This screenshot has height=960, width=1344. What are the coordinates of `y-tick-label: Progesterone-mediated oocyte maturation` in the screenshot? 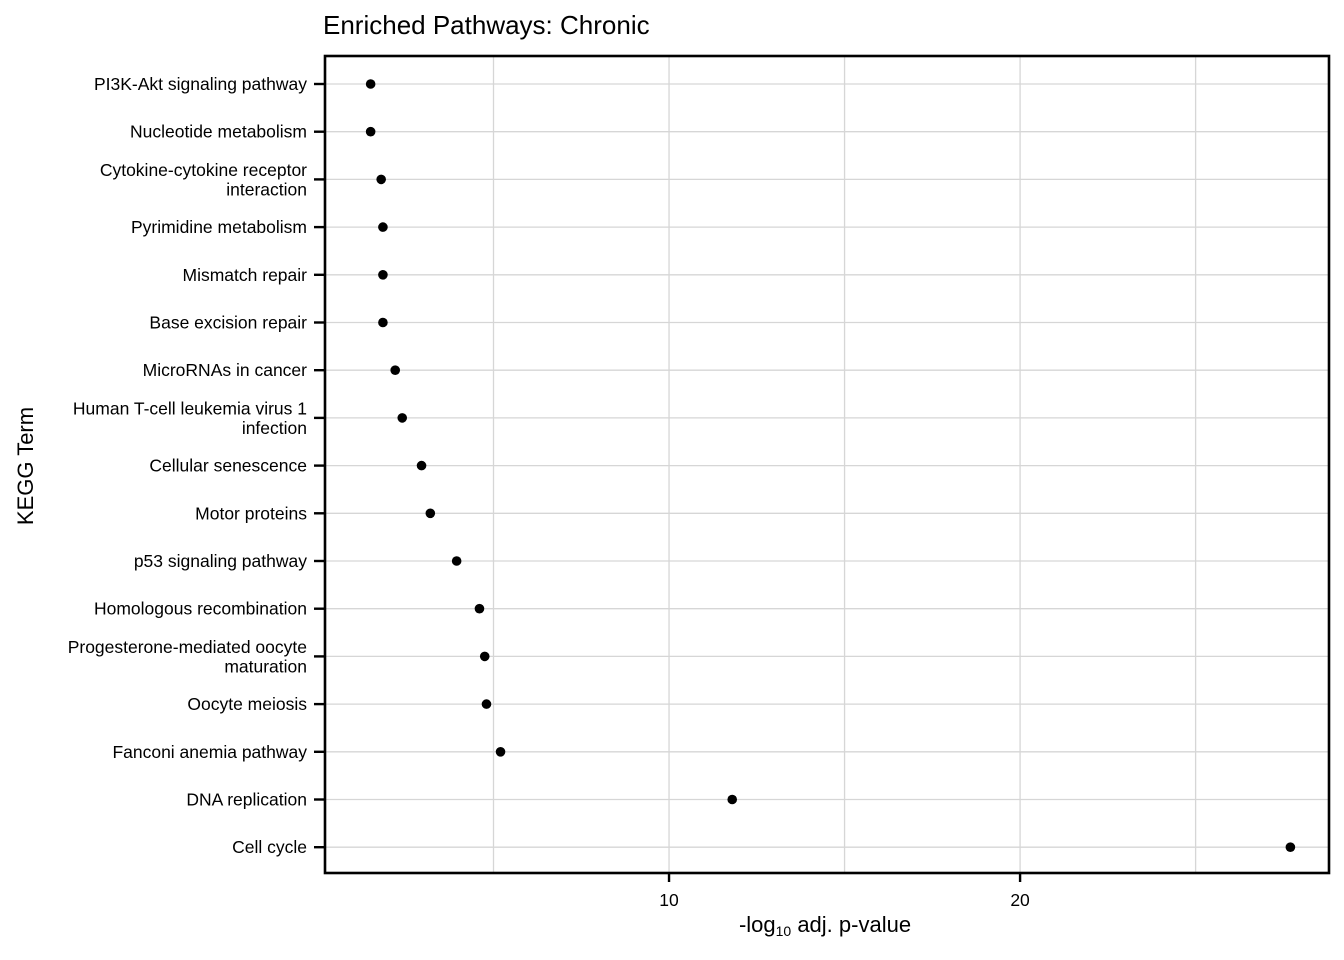 It's located at (187, 657).